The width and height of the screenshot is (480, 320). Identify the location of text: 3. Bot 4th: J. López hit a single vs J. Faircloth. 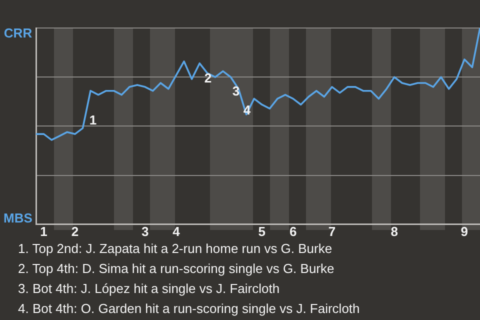
(149, 289).